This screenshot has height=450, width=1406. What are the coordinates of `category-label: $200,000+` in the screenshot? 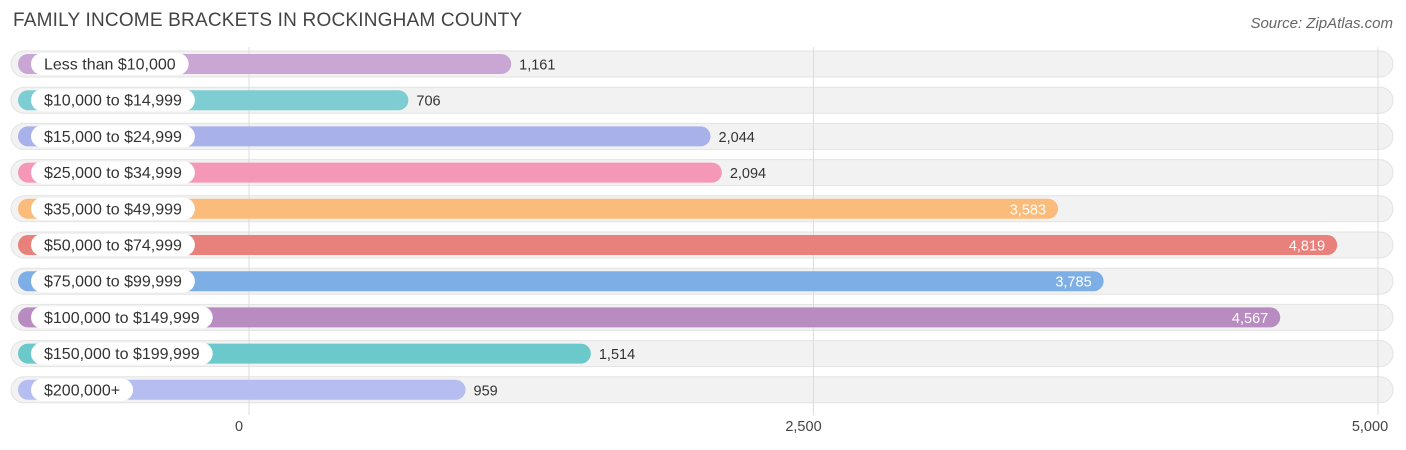 It's located at (82, 390).